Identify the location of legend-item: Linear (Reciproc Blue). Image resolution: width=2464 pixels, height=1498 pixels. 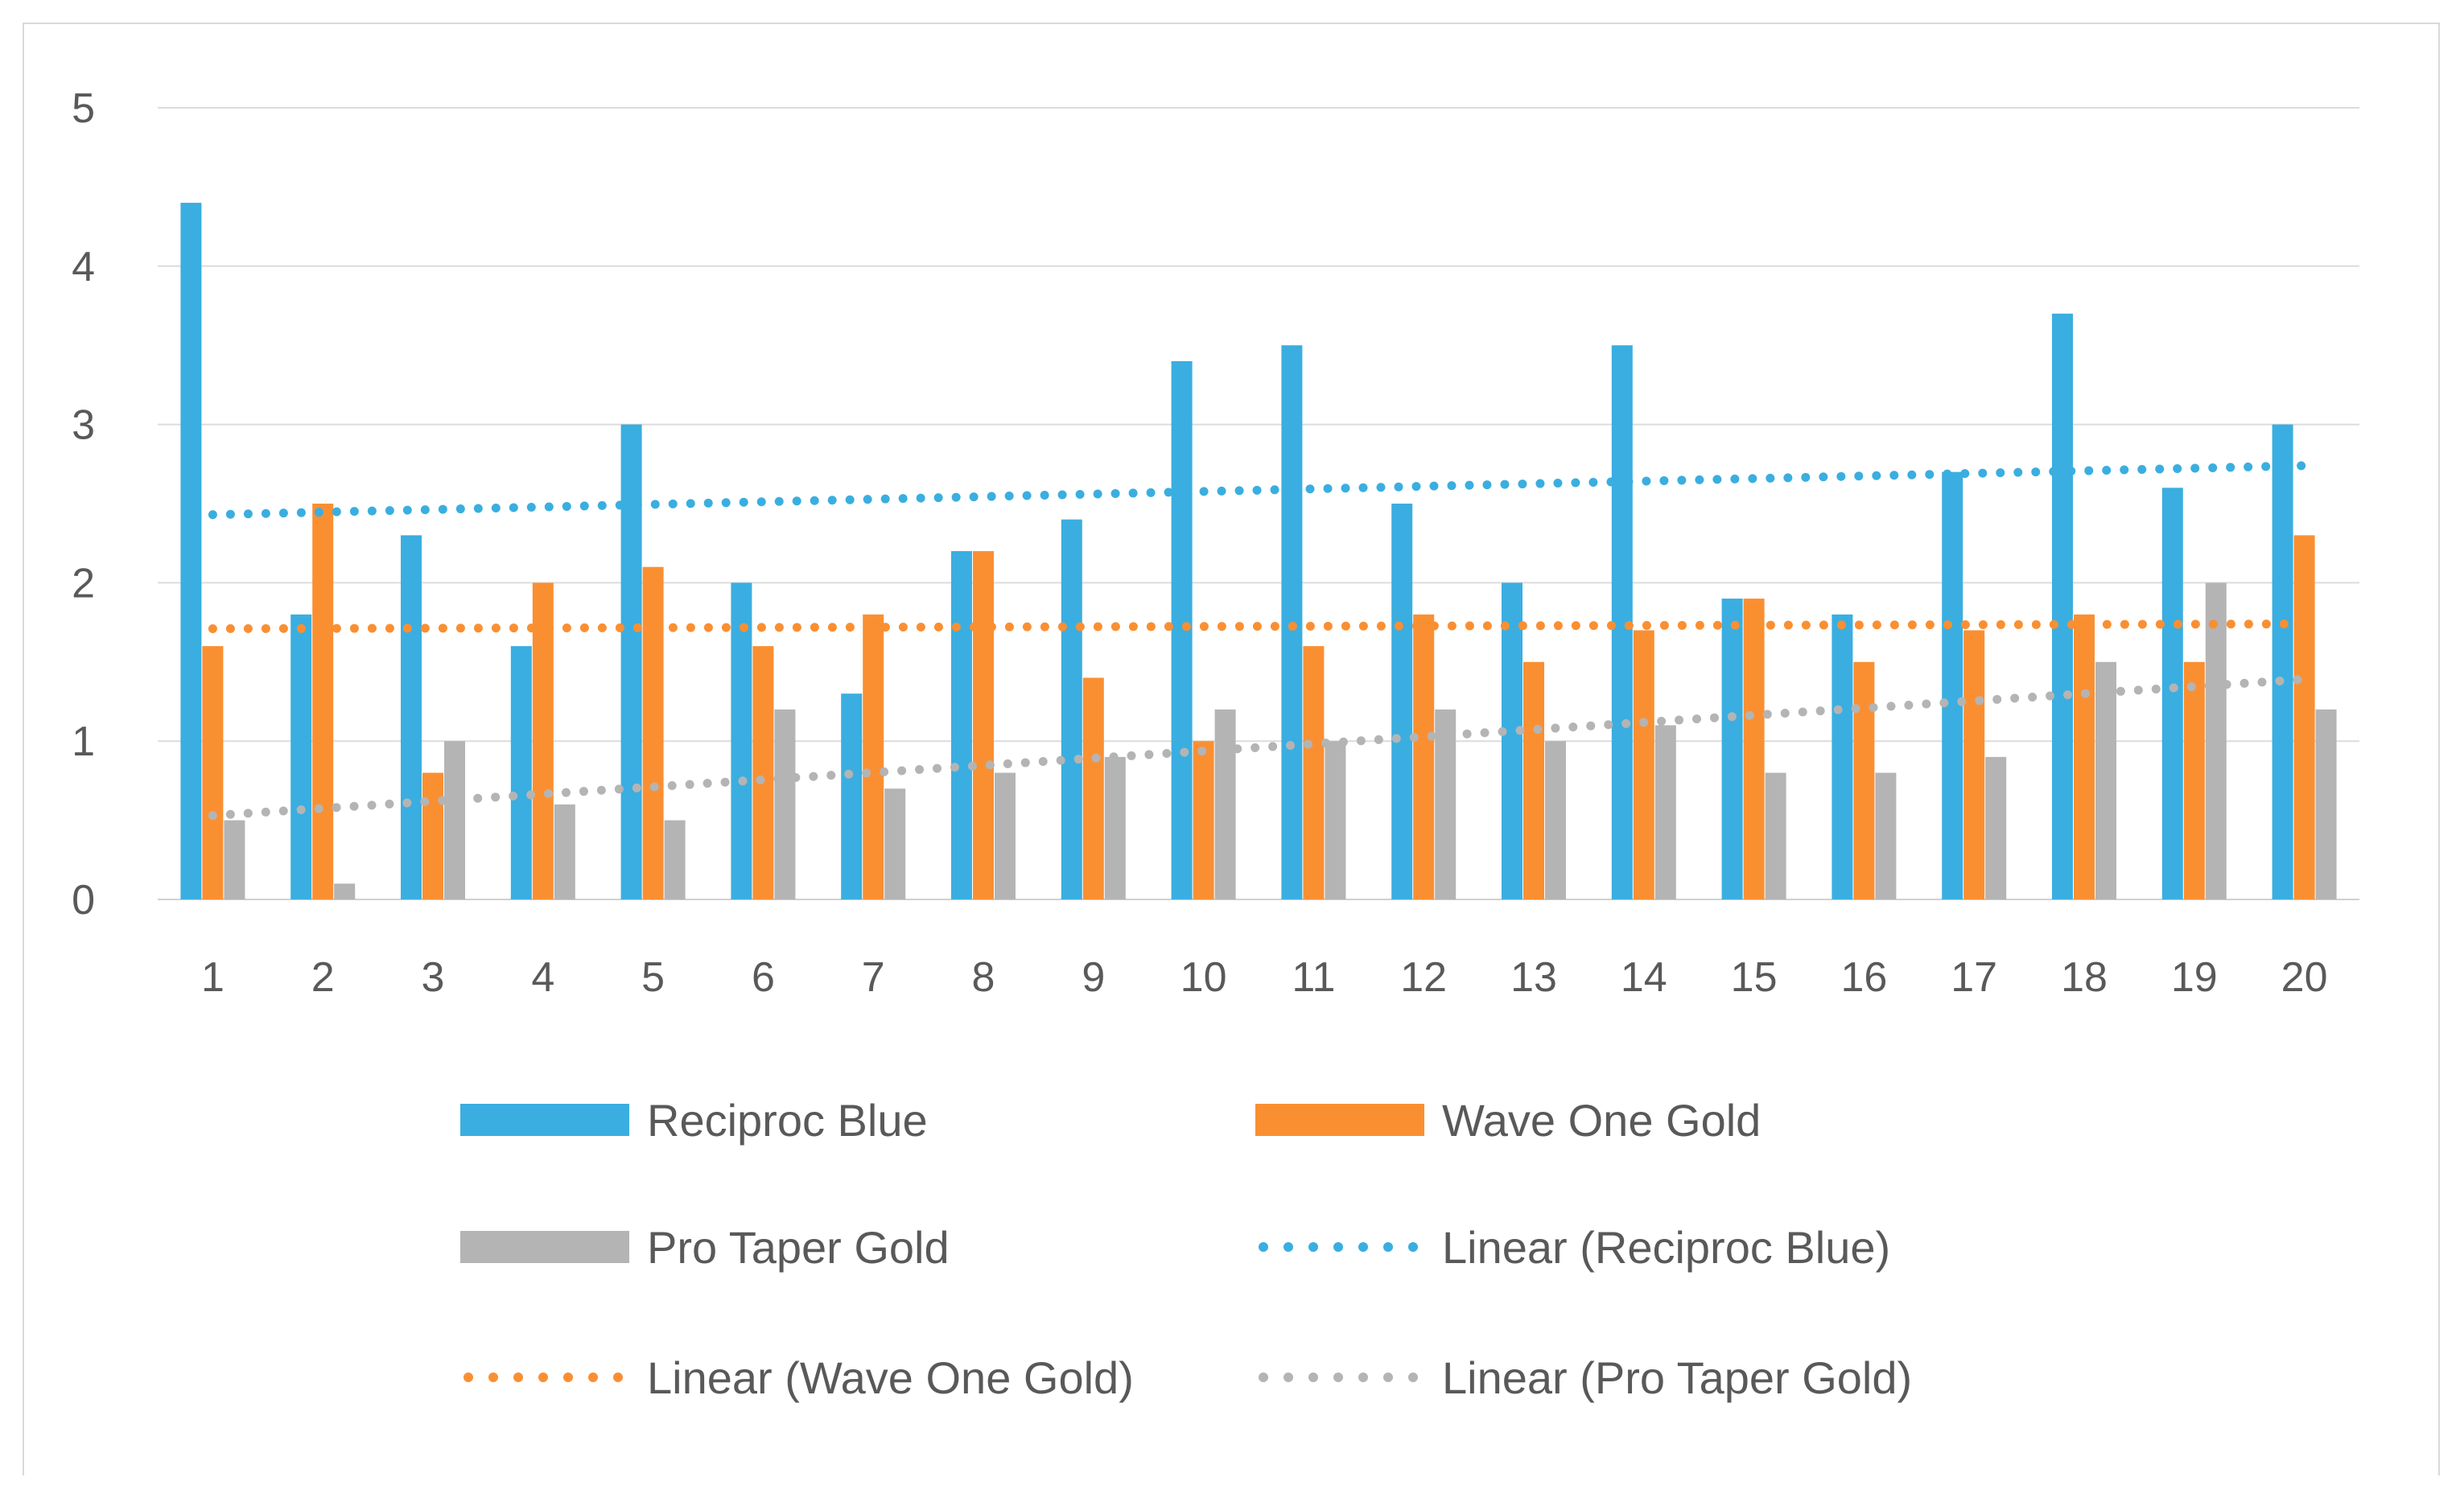
(1574, 1248).